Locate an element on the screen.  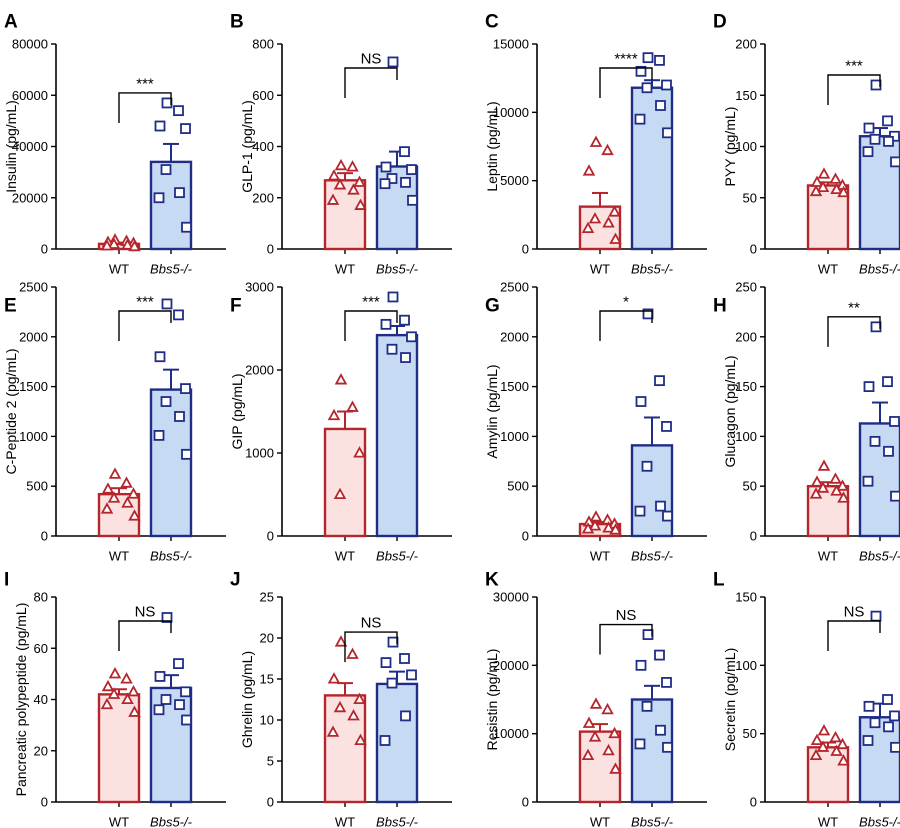
y-tick-label: 10 is located at coordinates (267, 720).